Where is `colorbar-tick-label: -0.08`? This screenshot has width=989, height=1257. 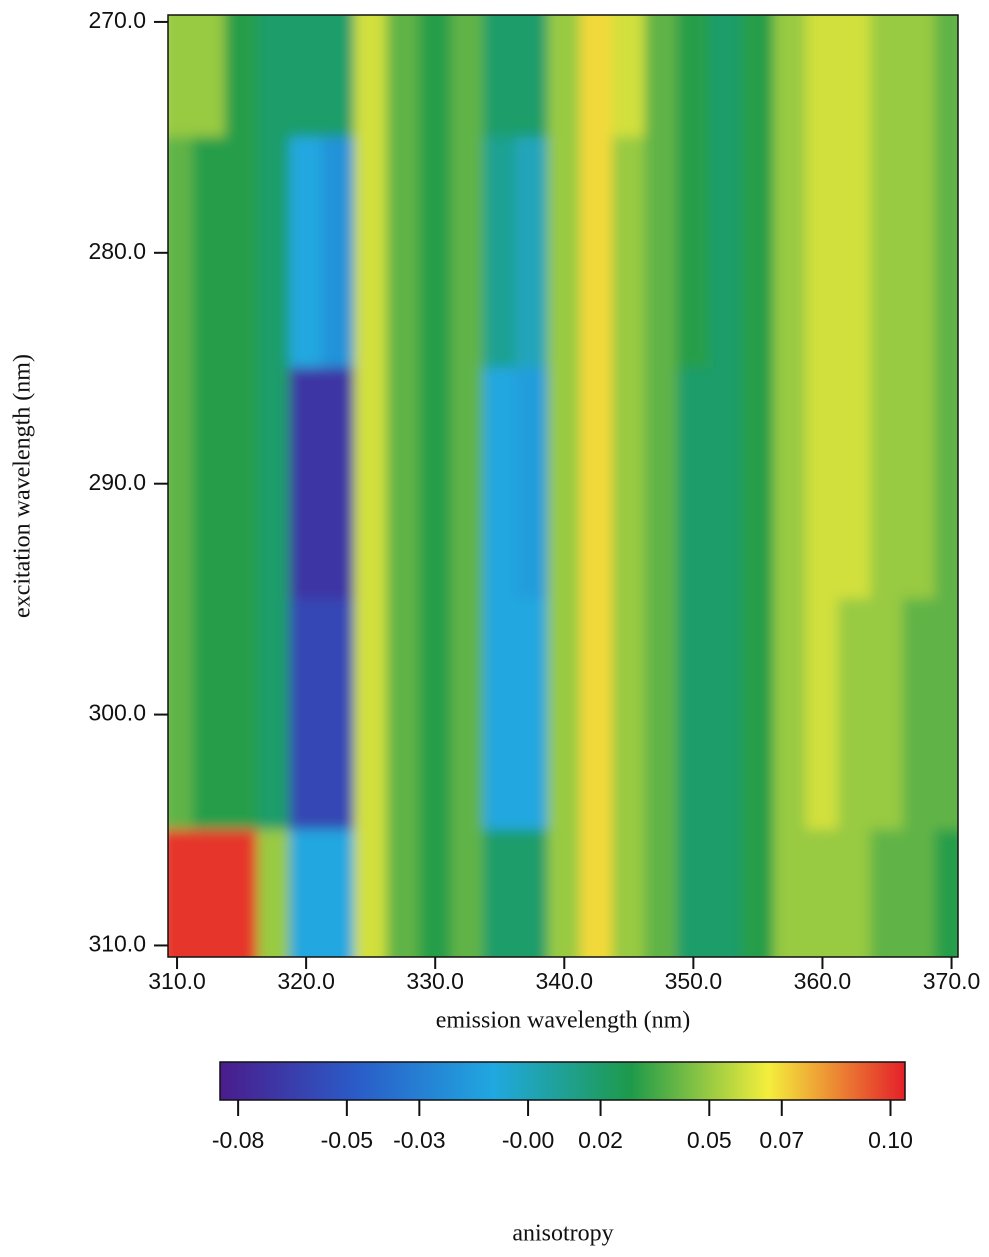
colorbar-tick-label: -0.08 is located at coordinates (238, 1140).